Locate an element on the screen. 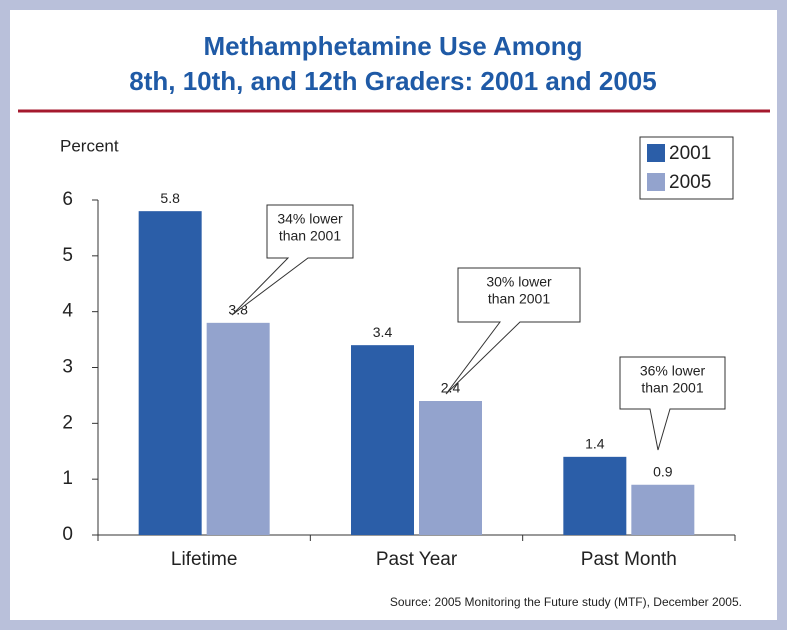 This screenshot has width=787, height=630. y-tick-label: 3 is located at coordinates (67, 367).